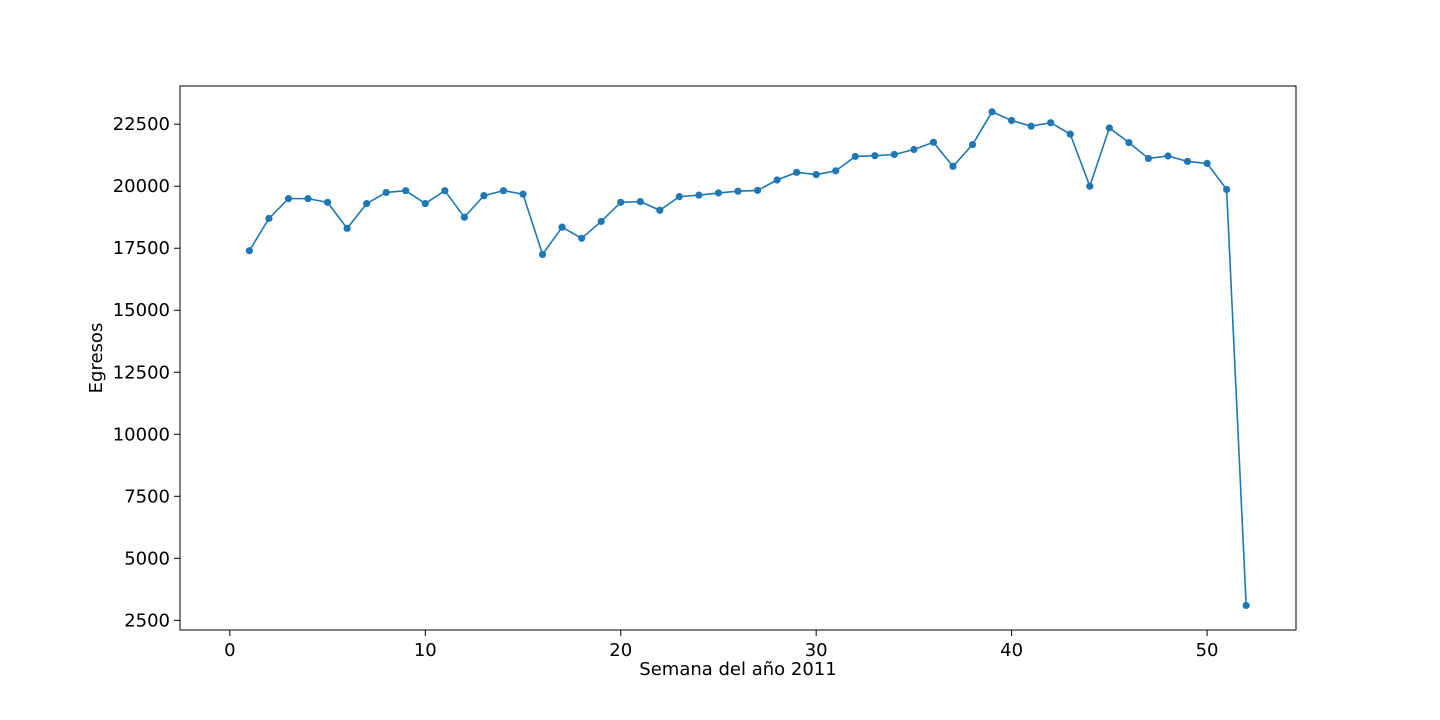  I want to click on y-axis-label: Egresos, so click(96, 358).